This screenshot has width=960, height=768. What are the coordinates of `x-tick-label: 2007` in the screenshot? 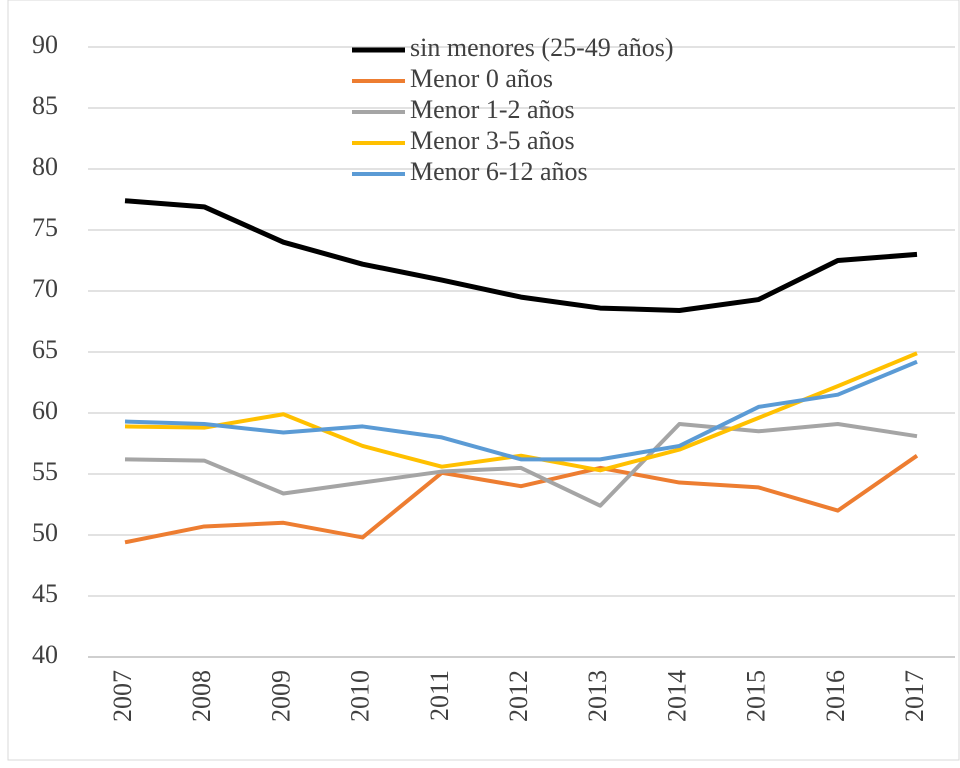 It's located at (122, 696).